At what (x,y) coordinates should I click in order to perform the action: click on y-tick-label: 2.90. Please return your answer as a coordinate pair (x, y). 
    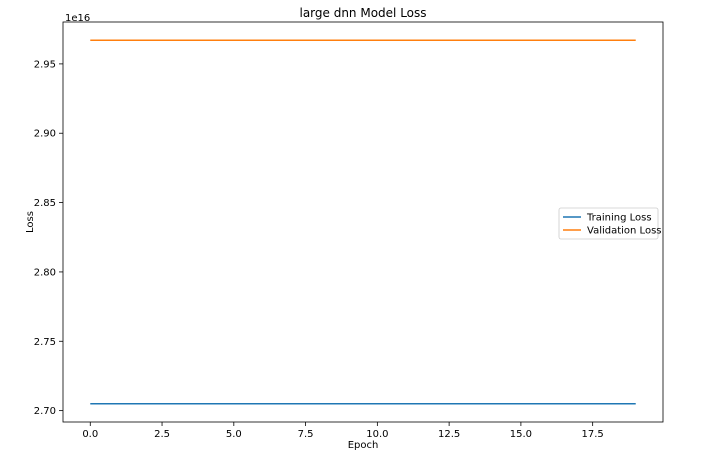
    Looking at the image, I should click on (45, 134).